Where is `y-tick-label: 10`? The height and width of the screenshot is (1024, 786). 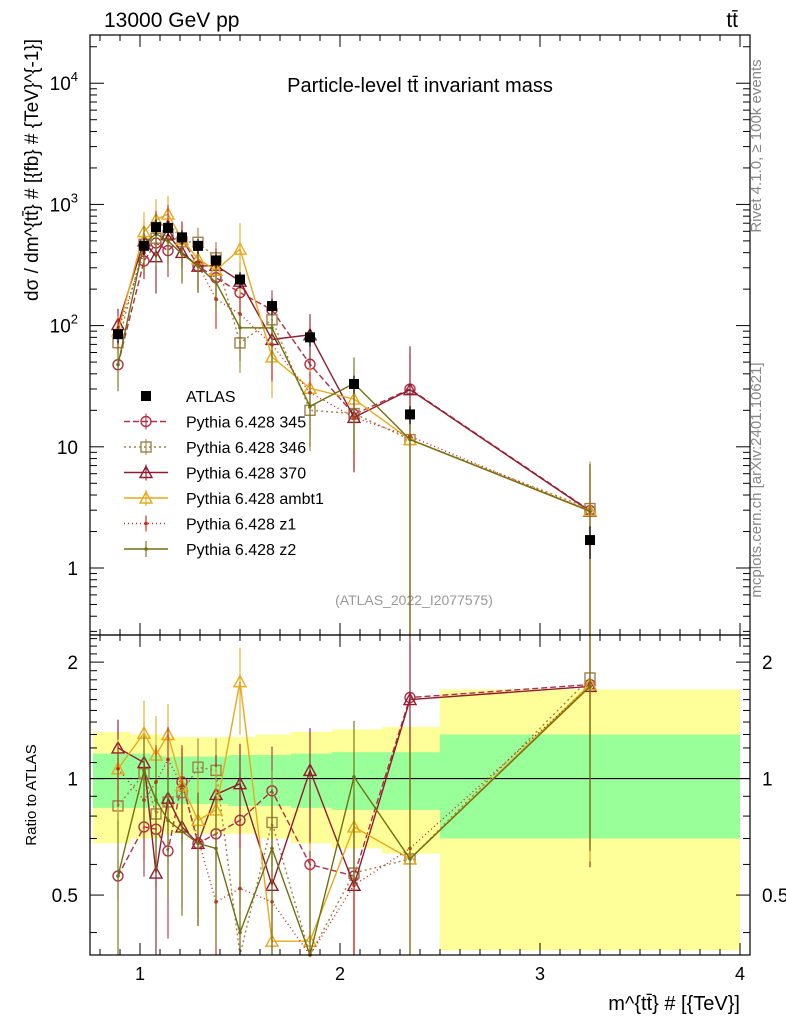
y-tick-label: 10 is located at coordinates (67, 448).